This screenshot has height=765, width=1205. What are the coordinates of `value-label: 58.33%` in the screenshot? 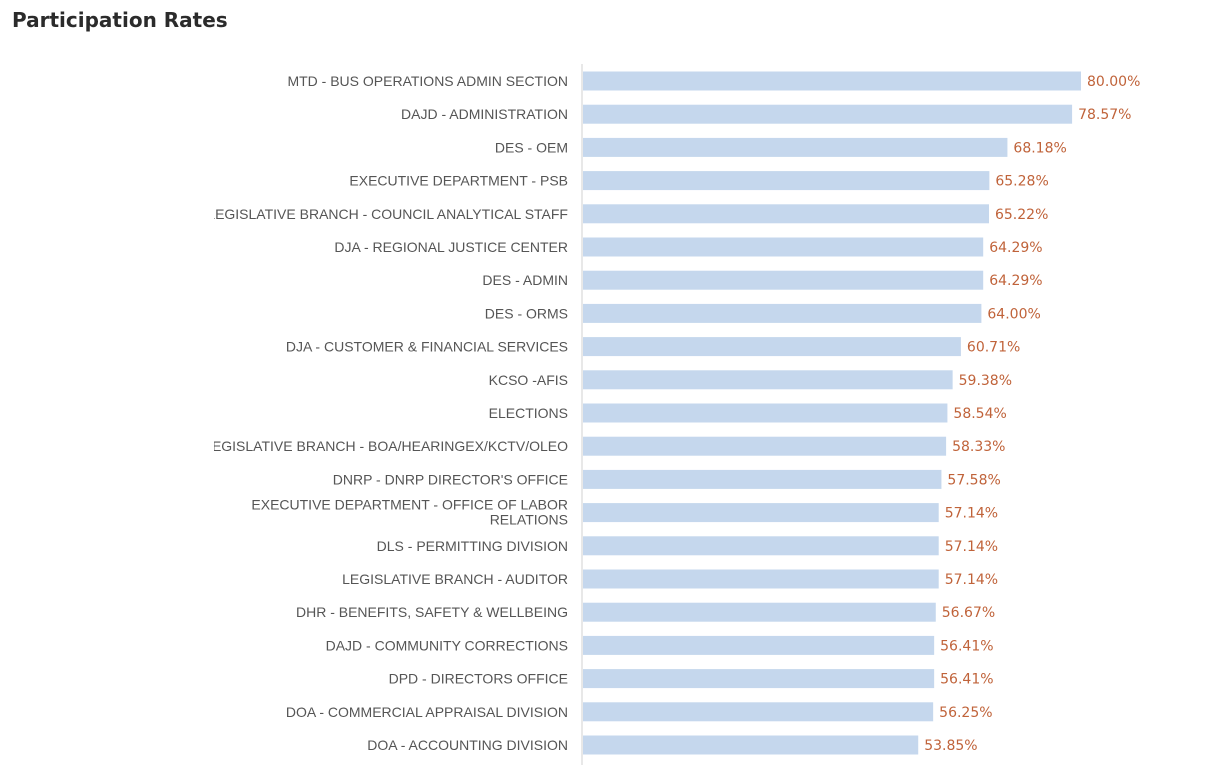 It's located at (978, 447).